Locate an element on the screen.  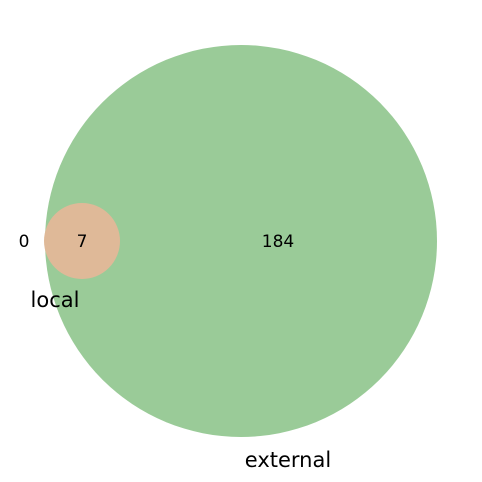
intersection-count: 7 is located at coordinates (82, 242).